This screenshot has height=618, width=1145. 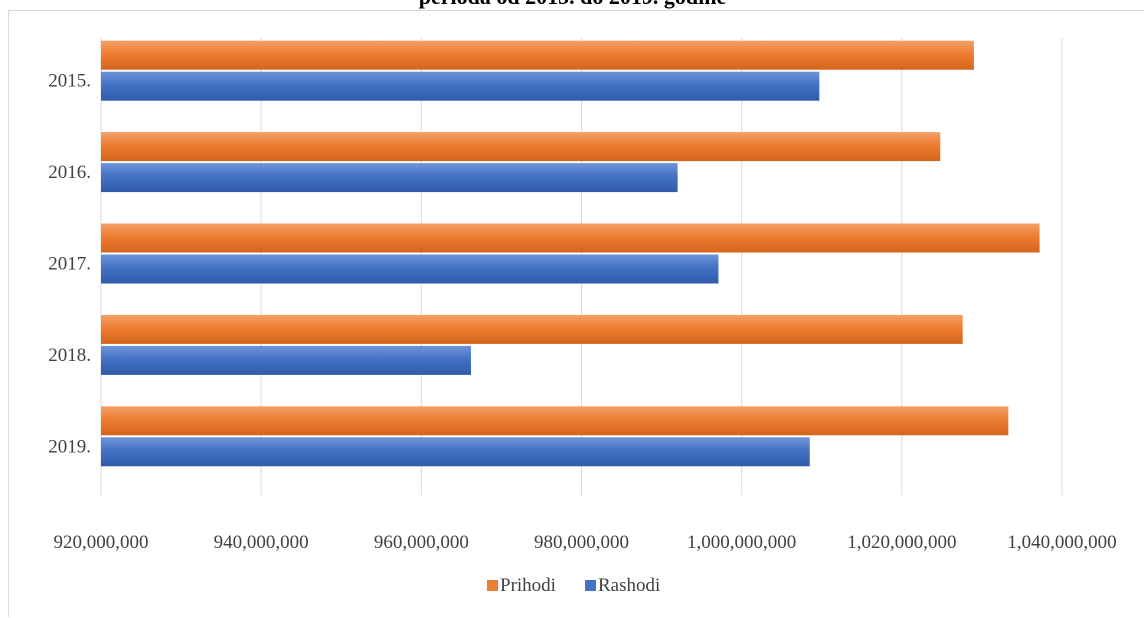 What do you see at coordinates (69, 172) in the screenshot?
I see `y-tick-label: 2016.` at bounding box center [69, 172].